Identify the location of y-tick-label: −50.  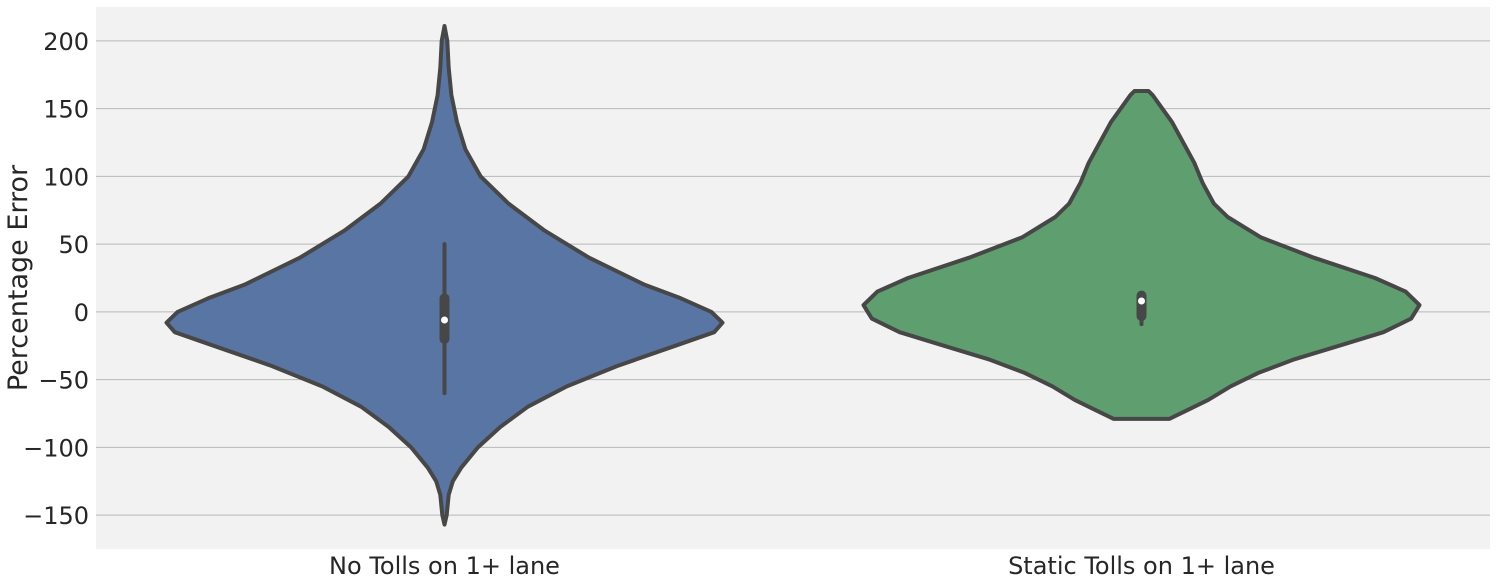
(63, 381).